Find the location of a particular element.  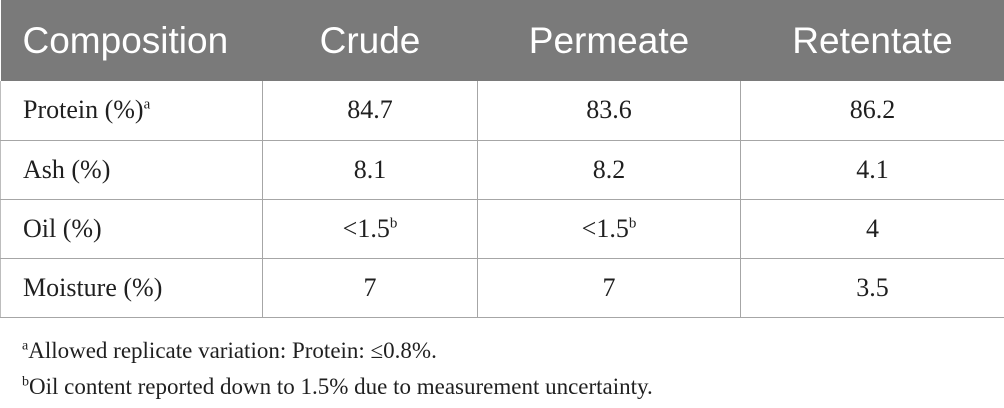

table-row: Ash (%) 8.1 8.2 4.1 is located at coordinates (502, 169).